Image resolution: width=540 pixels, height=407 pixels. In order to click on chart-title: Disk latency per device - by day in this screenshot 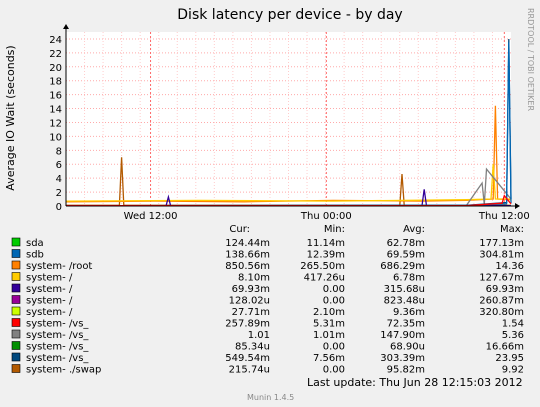, I will do `click(289, 15)`.